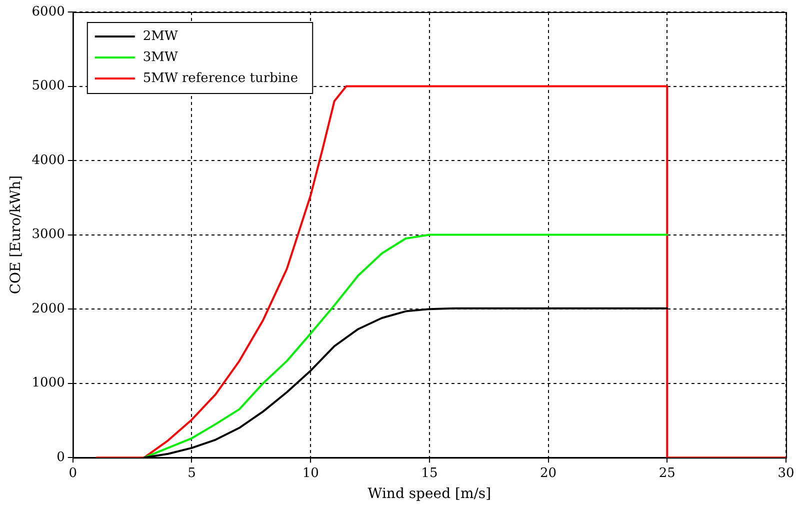 Image resolution: width=800 pixels, height=507 pixels. I want to click on x-tick-label: 0, so click(73, 473).